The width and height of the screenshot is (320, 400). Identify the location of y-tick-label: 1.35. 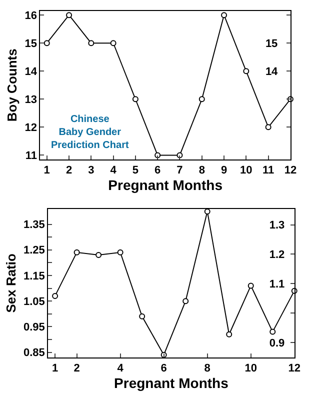
(34, 225).